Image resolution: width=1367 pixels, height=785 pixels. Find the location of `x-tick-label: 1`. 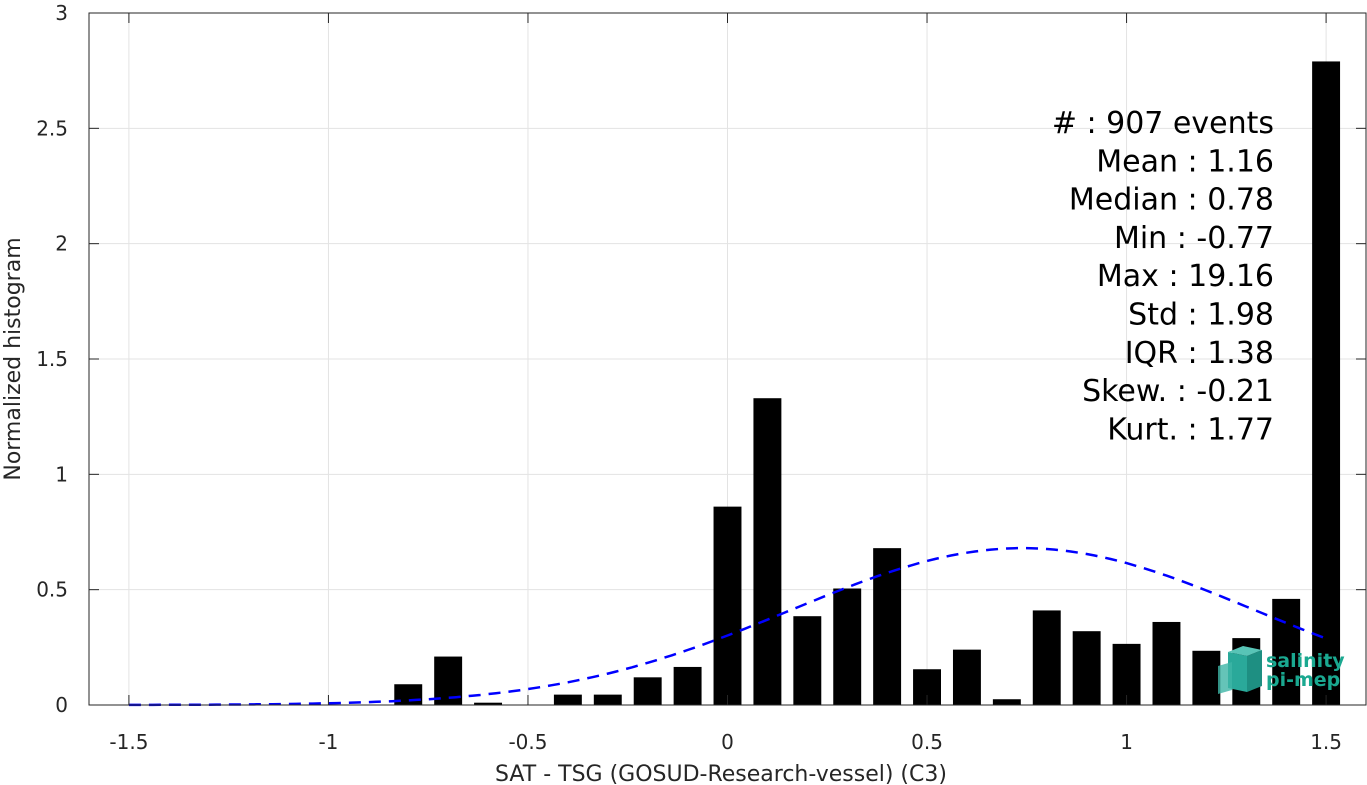

x-tick-label: 1 is located at coordinates (1126, 742).